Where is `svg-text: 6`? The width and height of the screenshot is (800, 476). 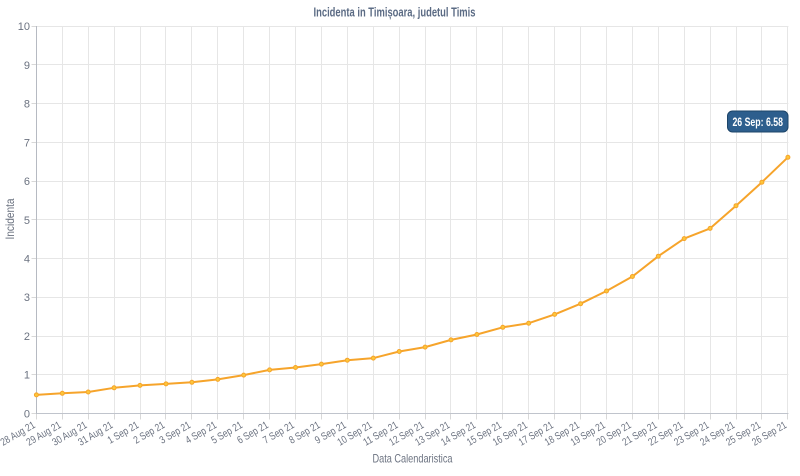 svg-text: 6 is located at coordinates (27, 182).